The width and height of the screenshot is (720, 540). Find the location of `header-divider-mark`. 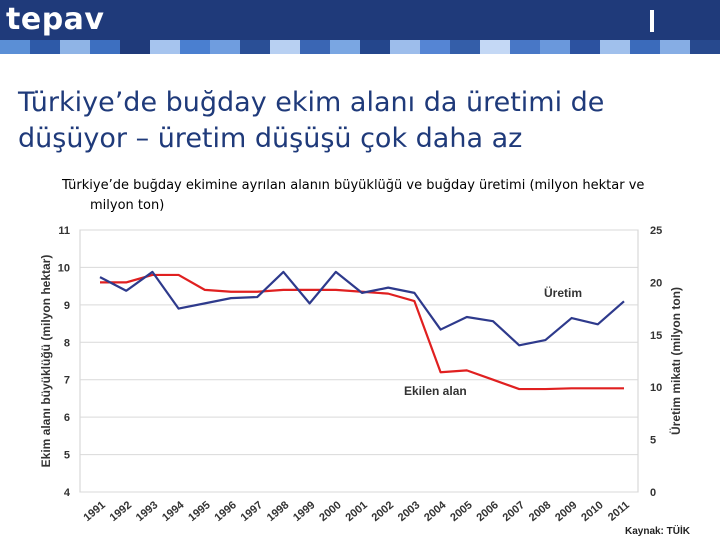

header-divider-mark is located at coordinates (652, 21).